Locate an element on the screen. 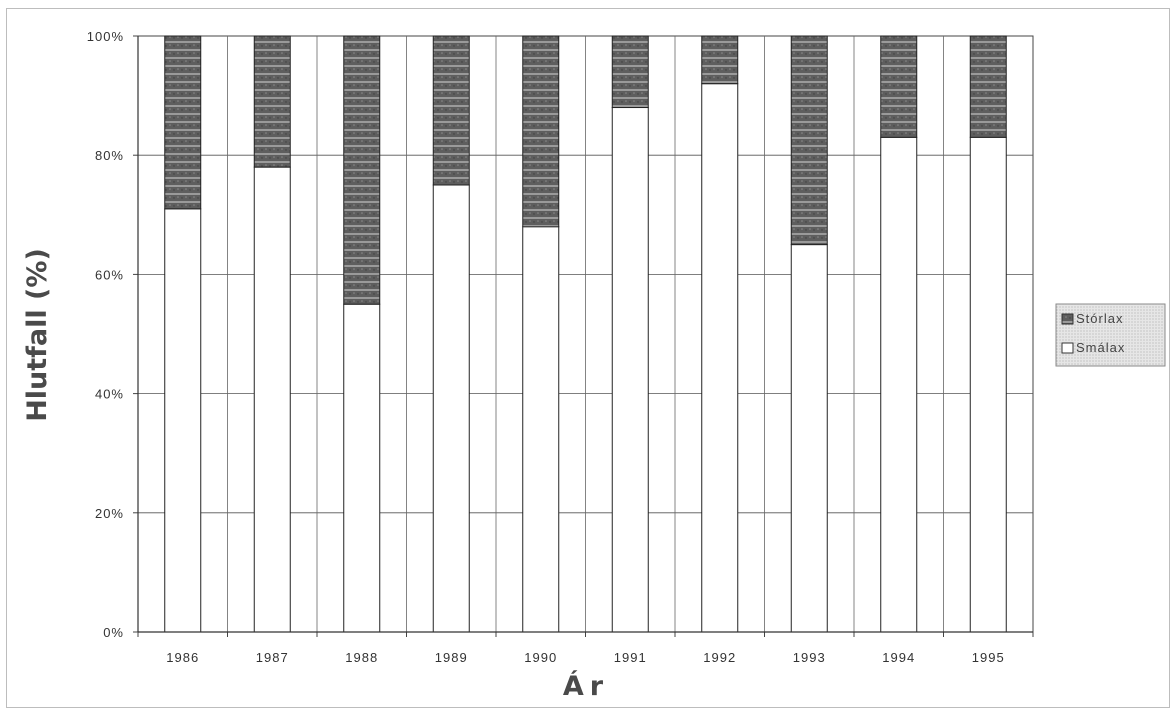 This screenshot has height=715, width=1176. y-tick-label: 20% is located at coordinates (109, 513).